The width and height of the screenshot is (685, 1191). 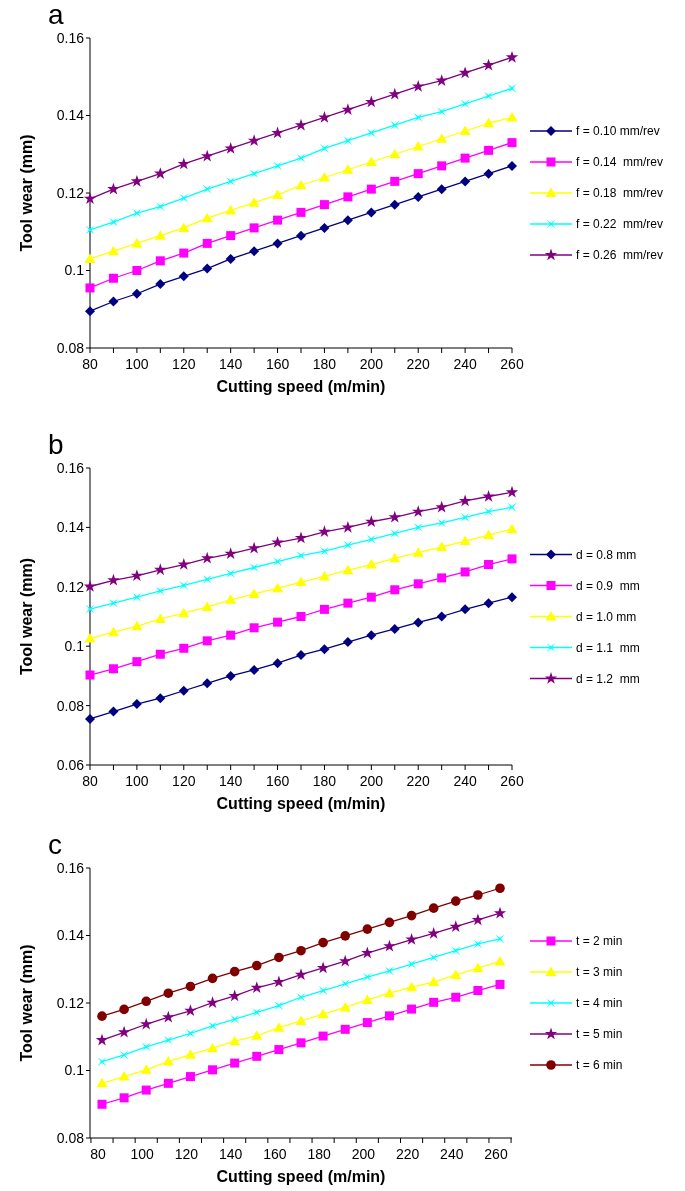 What do you see at coordinates (301, 1176) in the screenshot?
I see `x-axis-title: Cutting speed (m/min)` at bounding box center [301, 1176].